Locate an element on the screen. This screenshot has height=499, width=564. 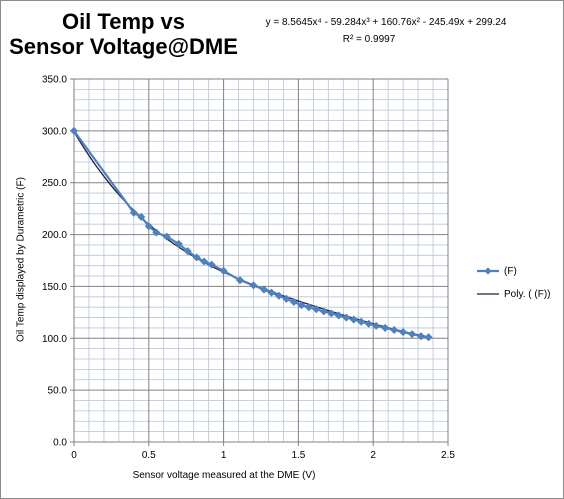
x-tick-label: 2.5 is located at coordinates (448, 455).